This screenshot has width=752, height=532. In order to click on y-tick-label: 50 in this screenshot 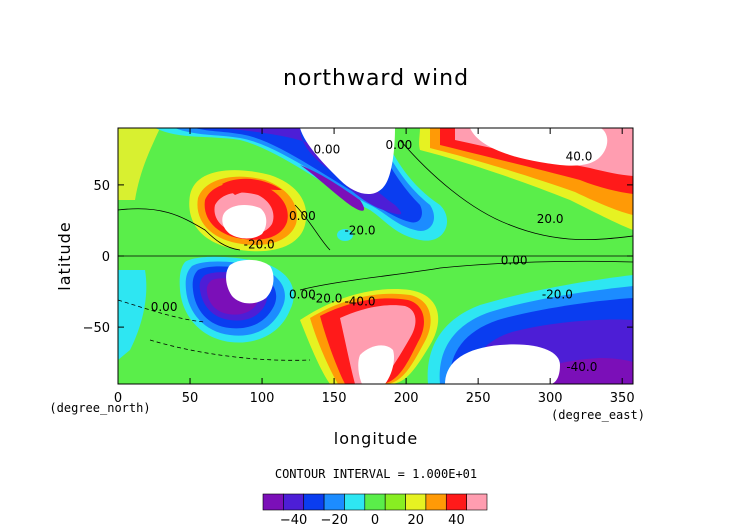, I will do `click(101, 186)`.